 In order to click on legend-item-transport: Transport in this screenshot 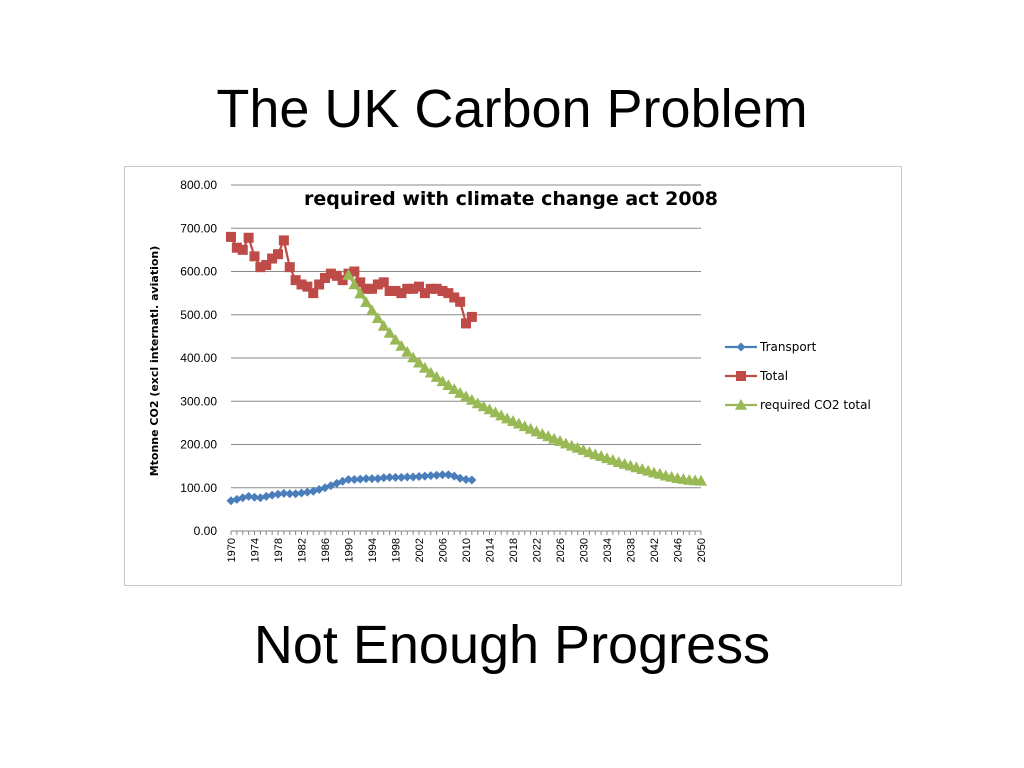, I will do `click(771, 347)`.